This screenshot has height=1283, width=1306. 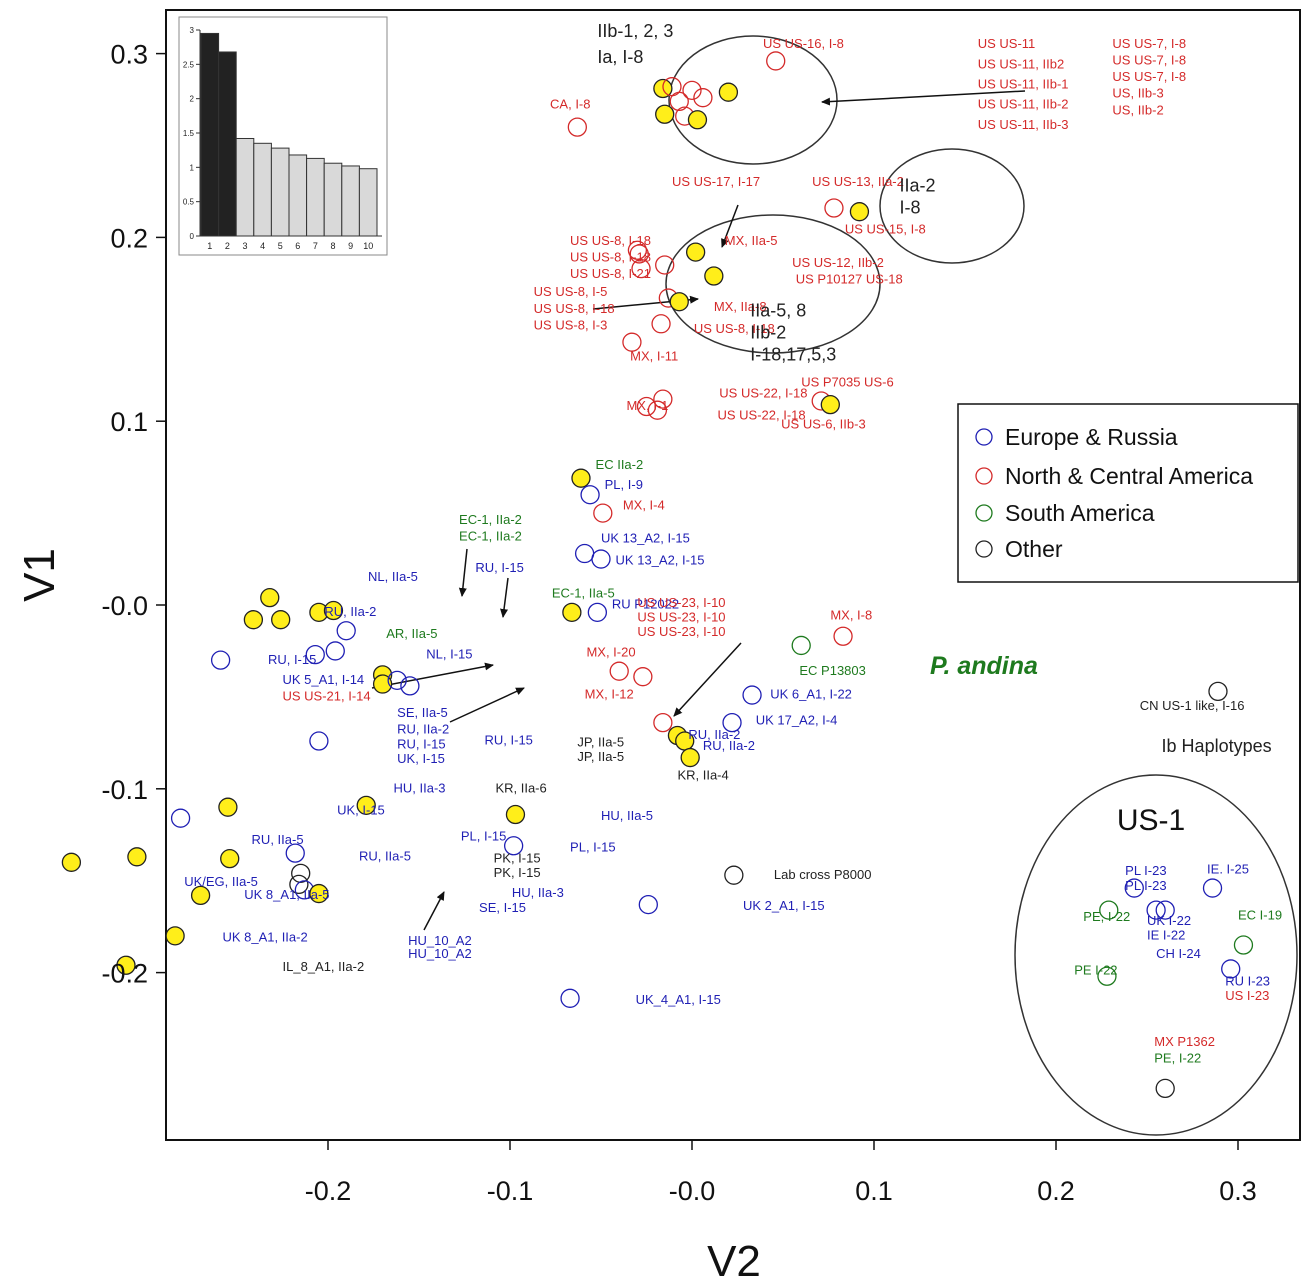 I want to click on point-label: MX, I-4, so click(x=644, y=504).